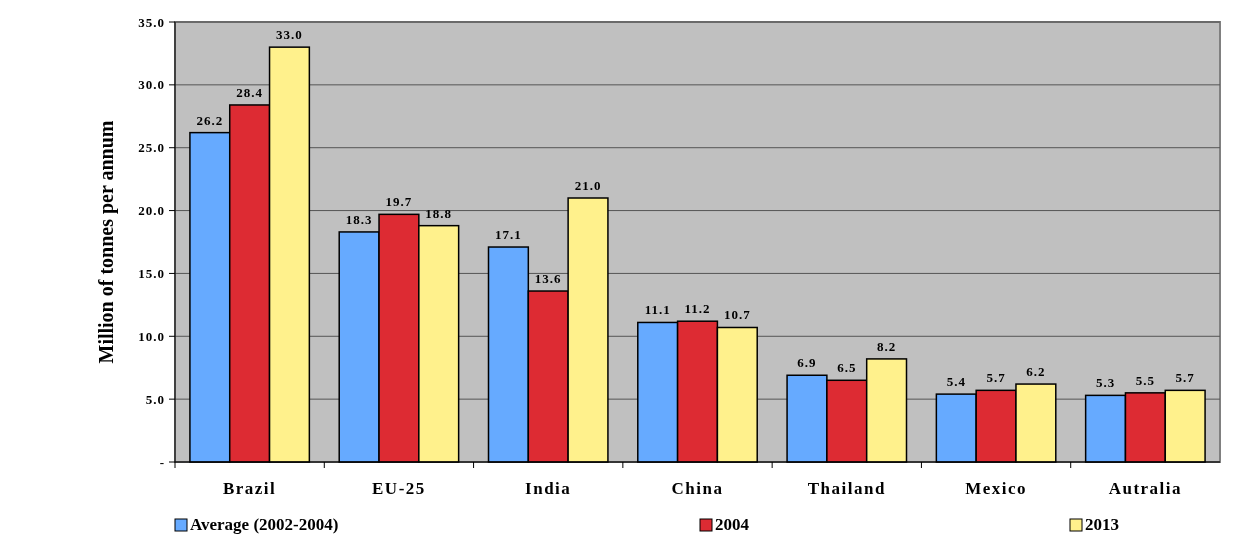 This screenshot has height=544, width=1240. I want to click on data-label: 6.9, so click(807, 363).